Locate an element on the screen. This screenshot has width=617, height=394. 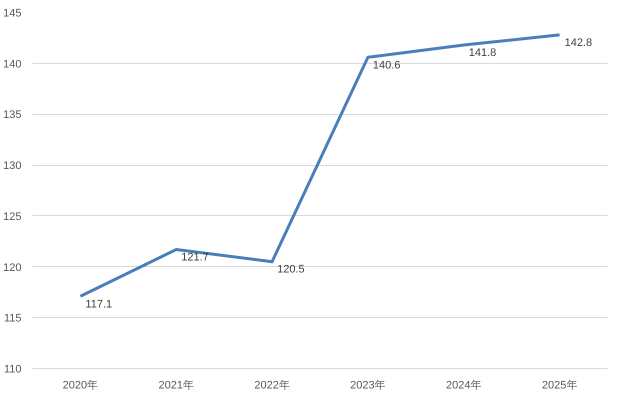
y-tick-label: 140 is located at coordinates (12, 64).